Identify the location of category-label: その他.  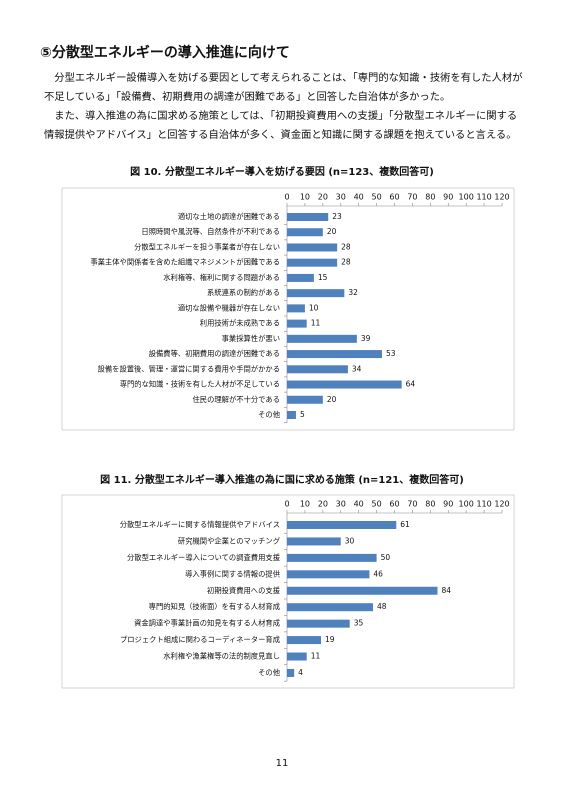
(269, 414).